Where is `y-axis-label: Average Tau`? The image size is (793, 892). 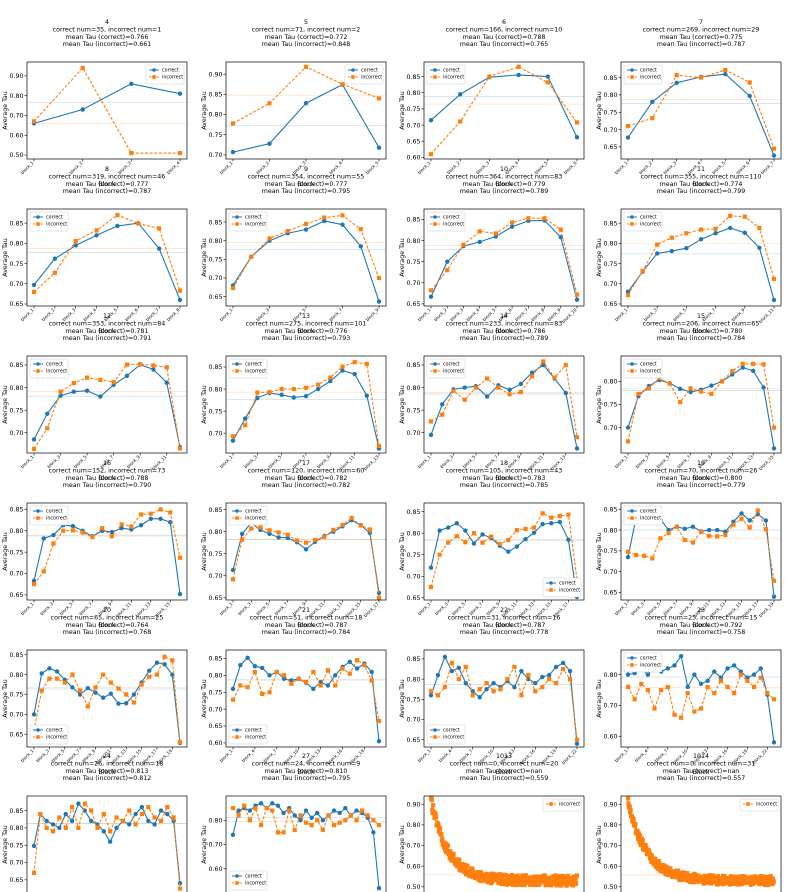 y-axis-label: Average Tau is located at coordinates (402, 844).